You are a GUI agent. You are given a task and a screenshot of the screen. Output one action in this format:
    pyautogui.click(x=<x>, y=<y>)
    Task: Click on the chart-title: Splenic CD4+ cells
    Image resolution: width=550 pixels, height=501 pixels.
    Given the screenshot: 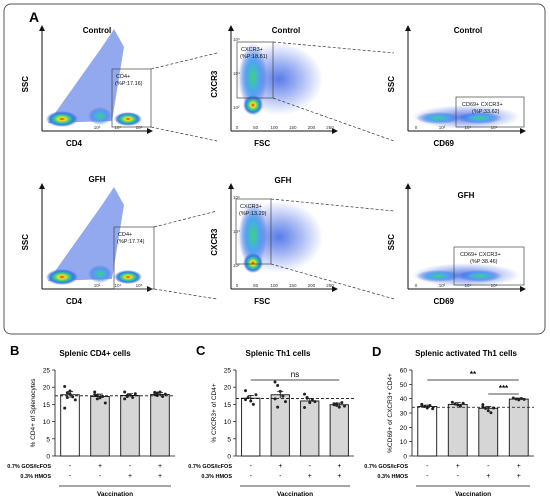 What is the action you would take?
    pyautogui.click(x=95, y=353)
    